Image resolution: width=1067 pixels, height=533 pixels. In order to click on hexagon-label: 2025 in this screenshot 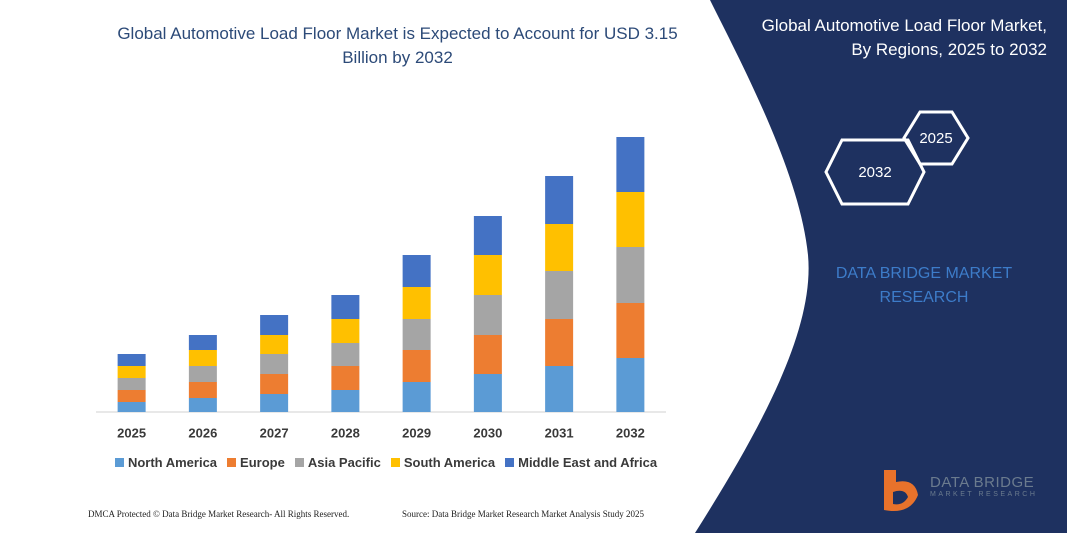, I will do `click(935, 138)`.